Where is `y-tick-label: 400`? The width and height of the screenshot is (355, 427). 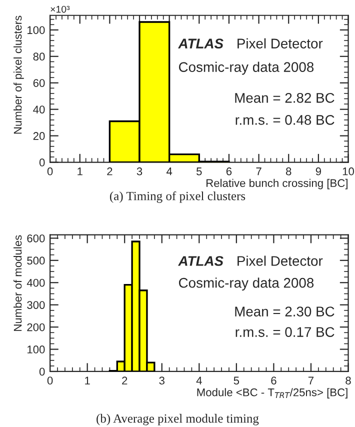
y-tick-label: 400 is located at coordinates (35, 282).